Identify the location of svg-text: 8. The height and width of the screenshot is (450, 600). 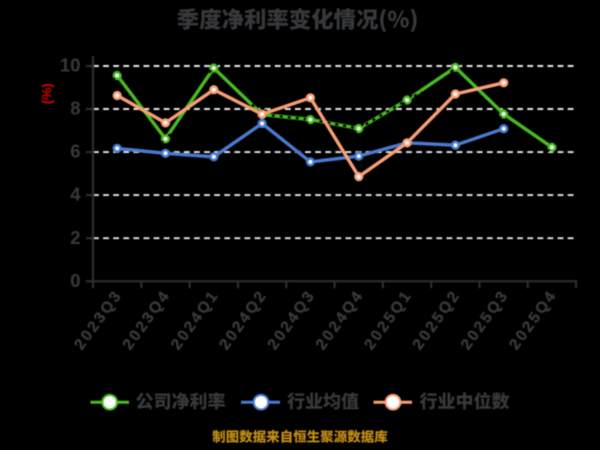
(75, 108).